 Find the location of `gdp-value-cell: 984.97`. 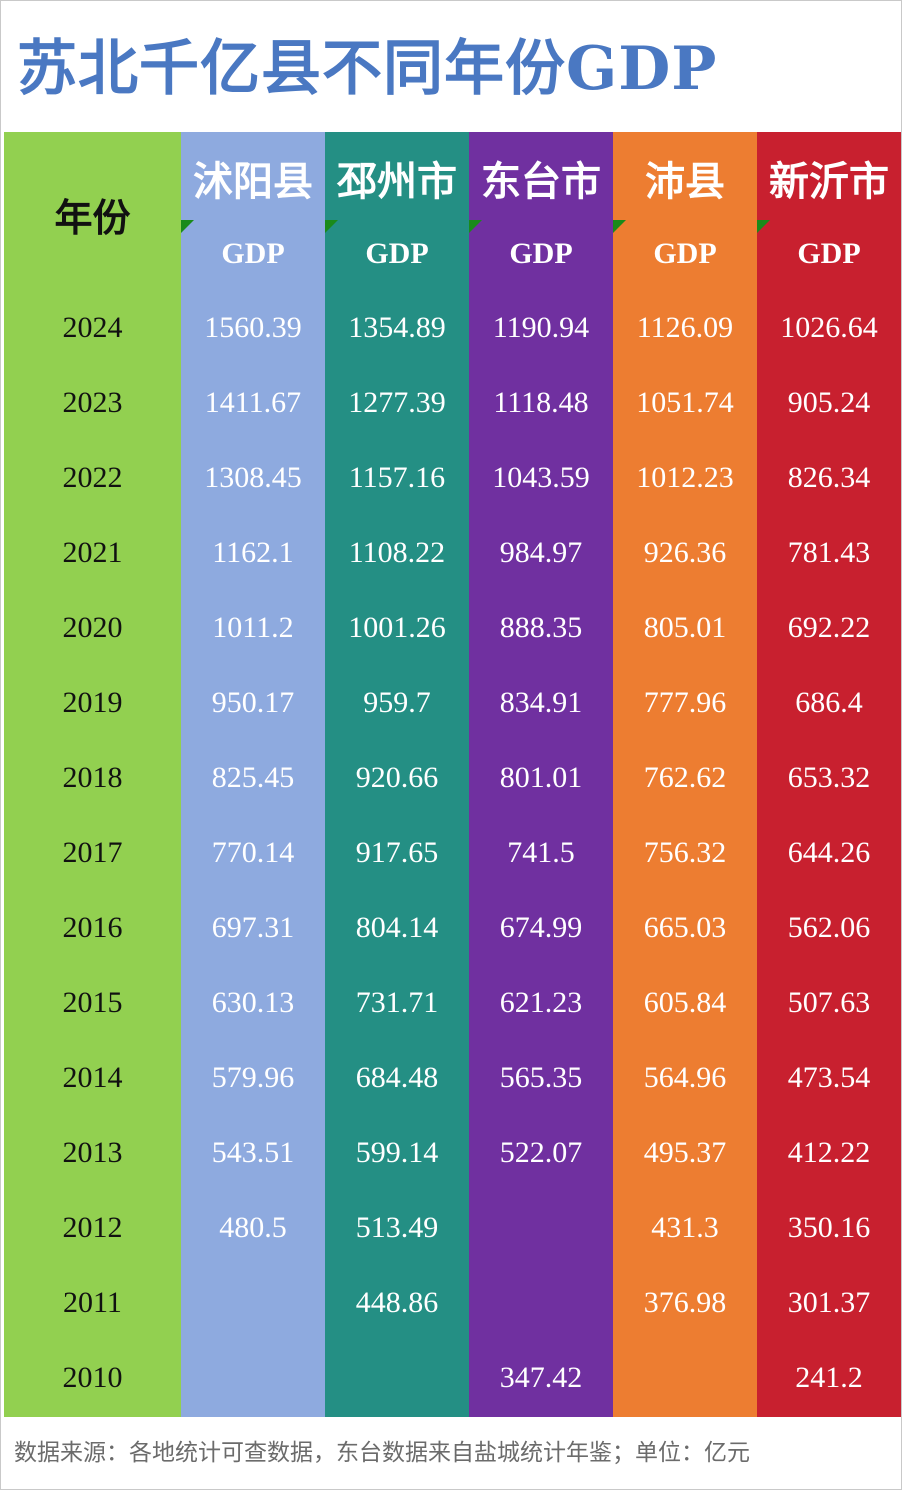

gdp-value-cell: 984.97 is located at coordinates (541, 552).